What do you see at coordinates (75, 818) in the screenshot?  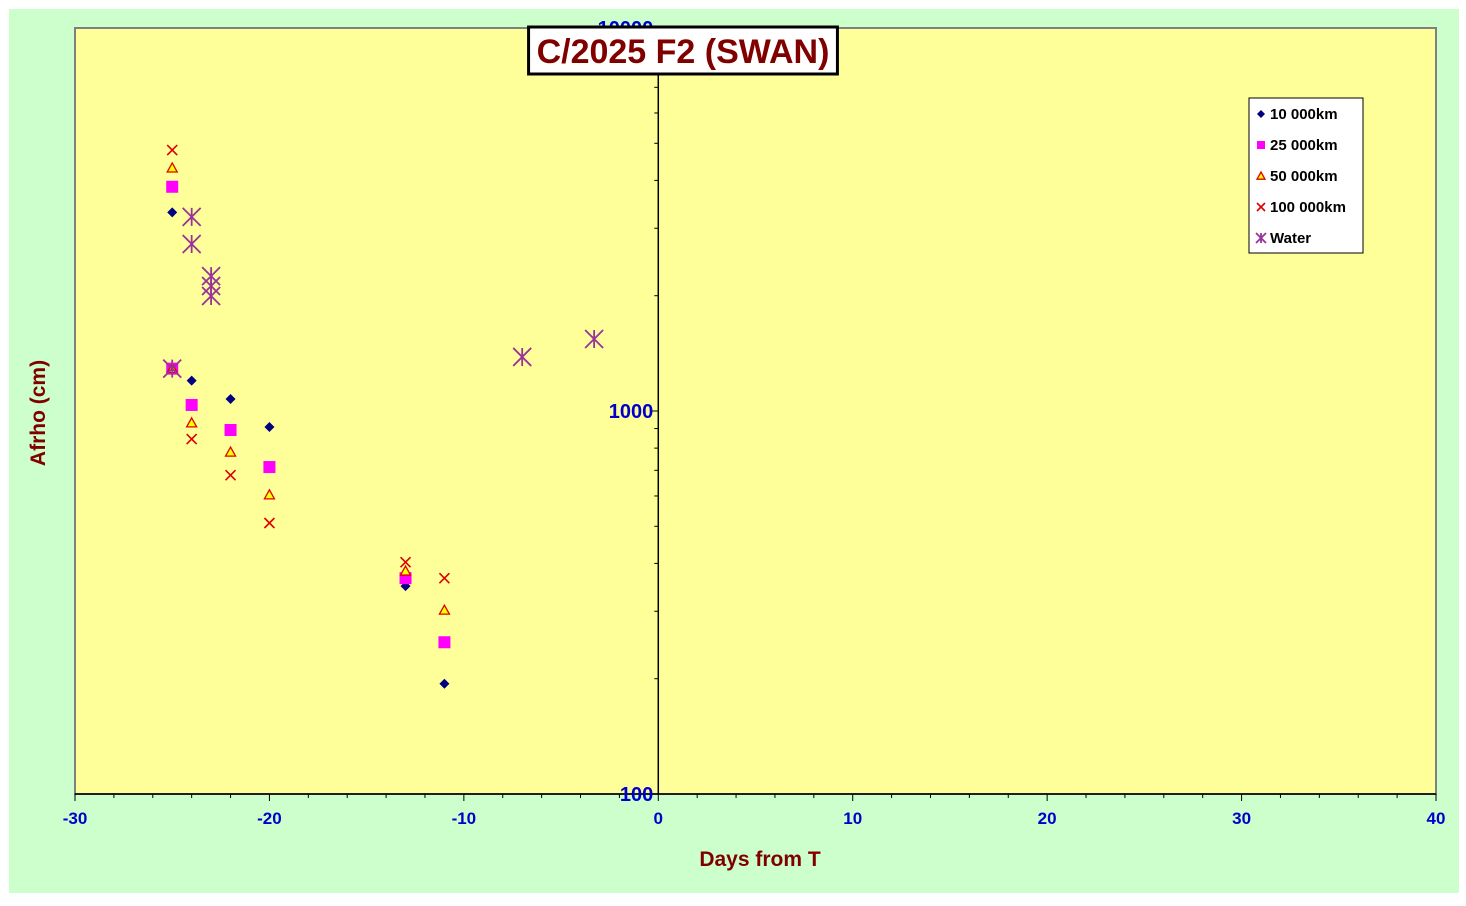 I see `x-tick-label: -30` at bounding box center [75, 818].